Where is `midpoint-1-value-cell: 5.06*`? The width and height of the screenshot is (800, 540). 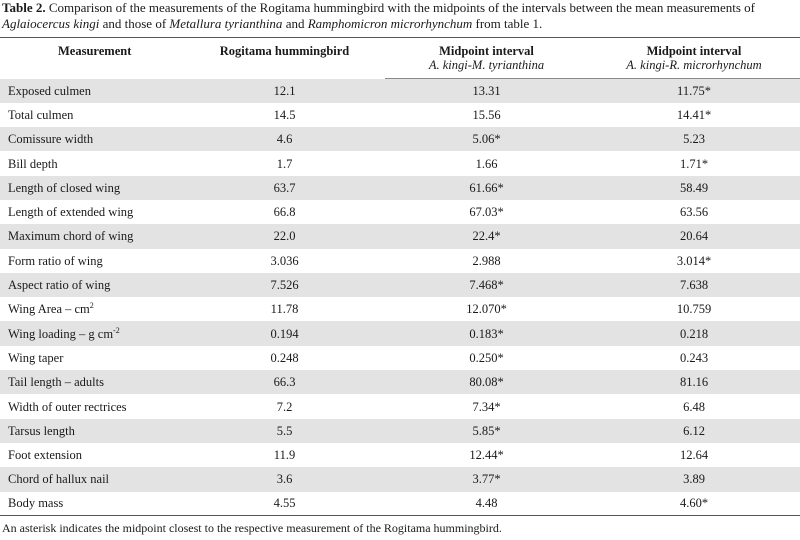 midpoint-1-value-cell: 5.06* is located at coordinates (486, 139).